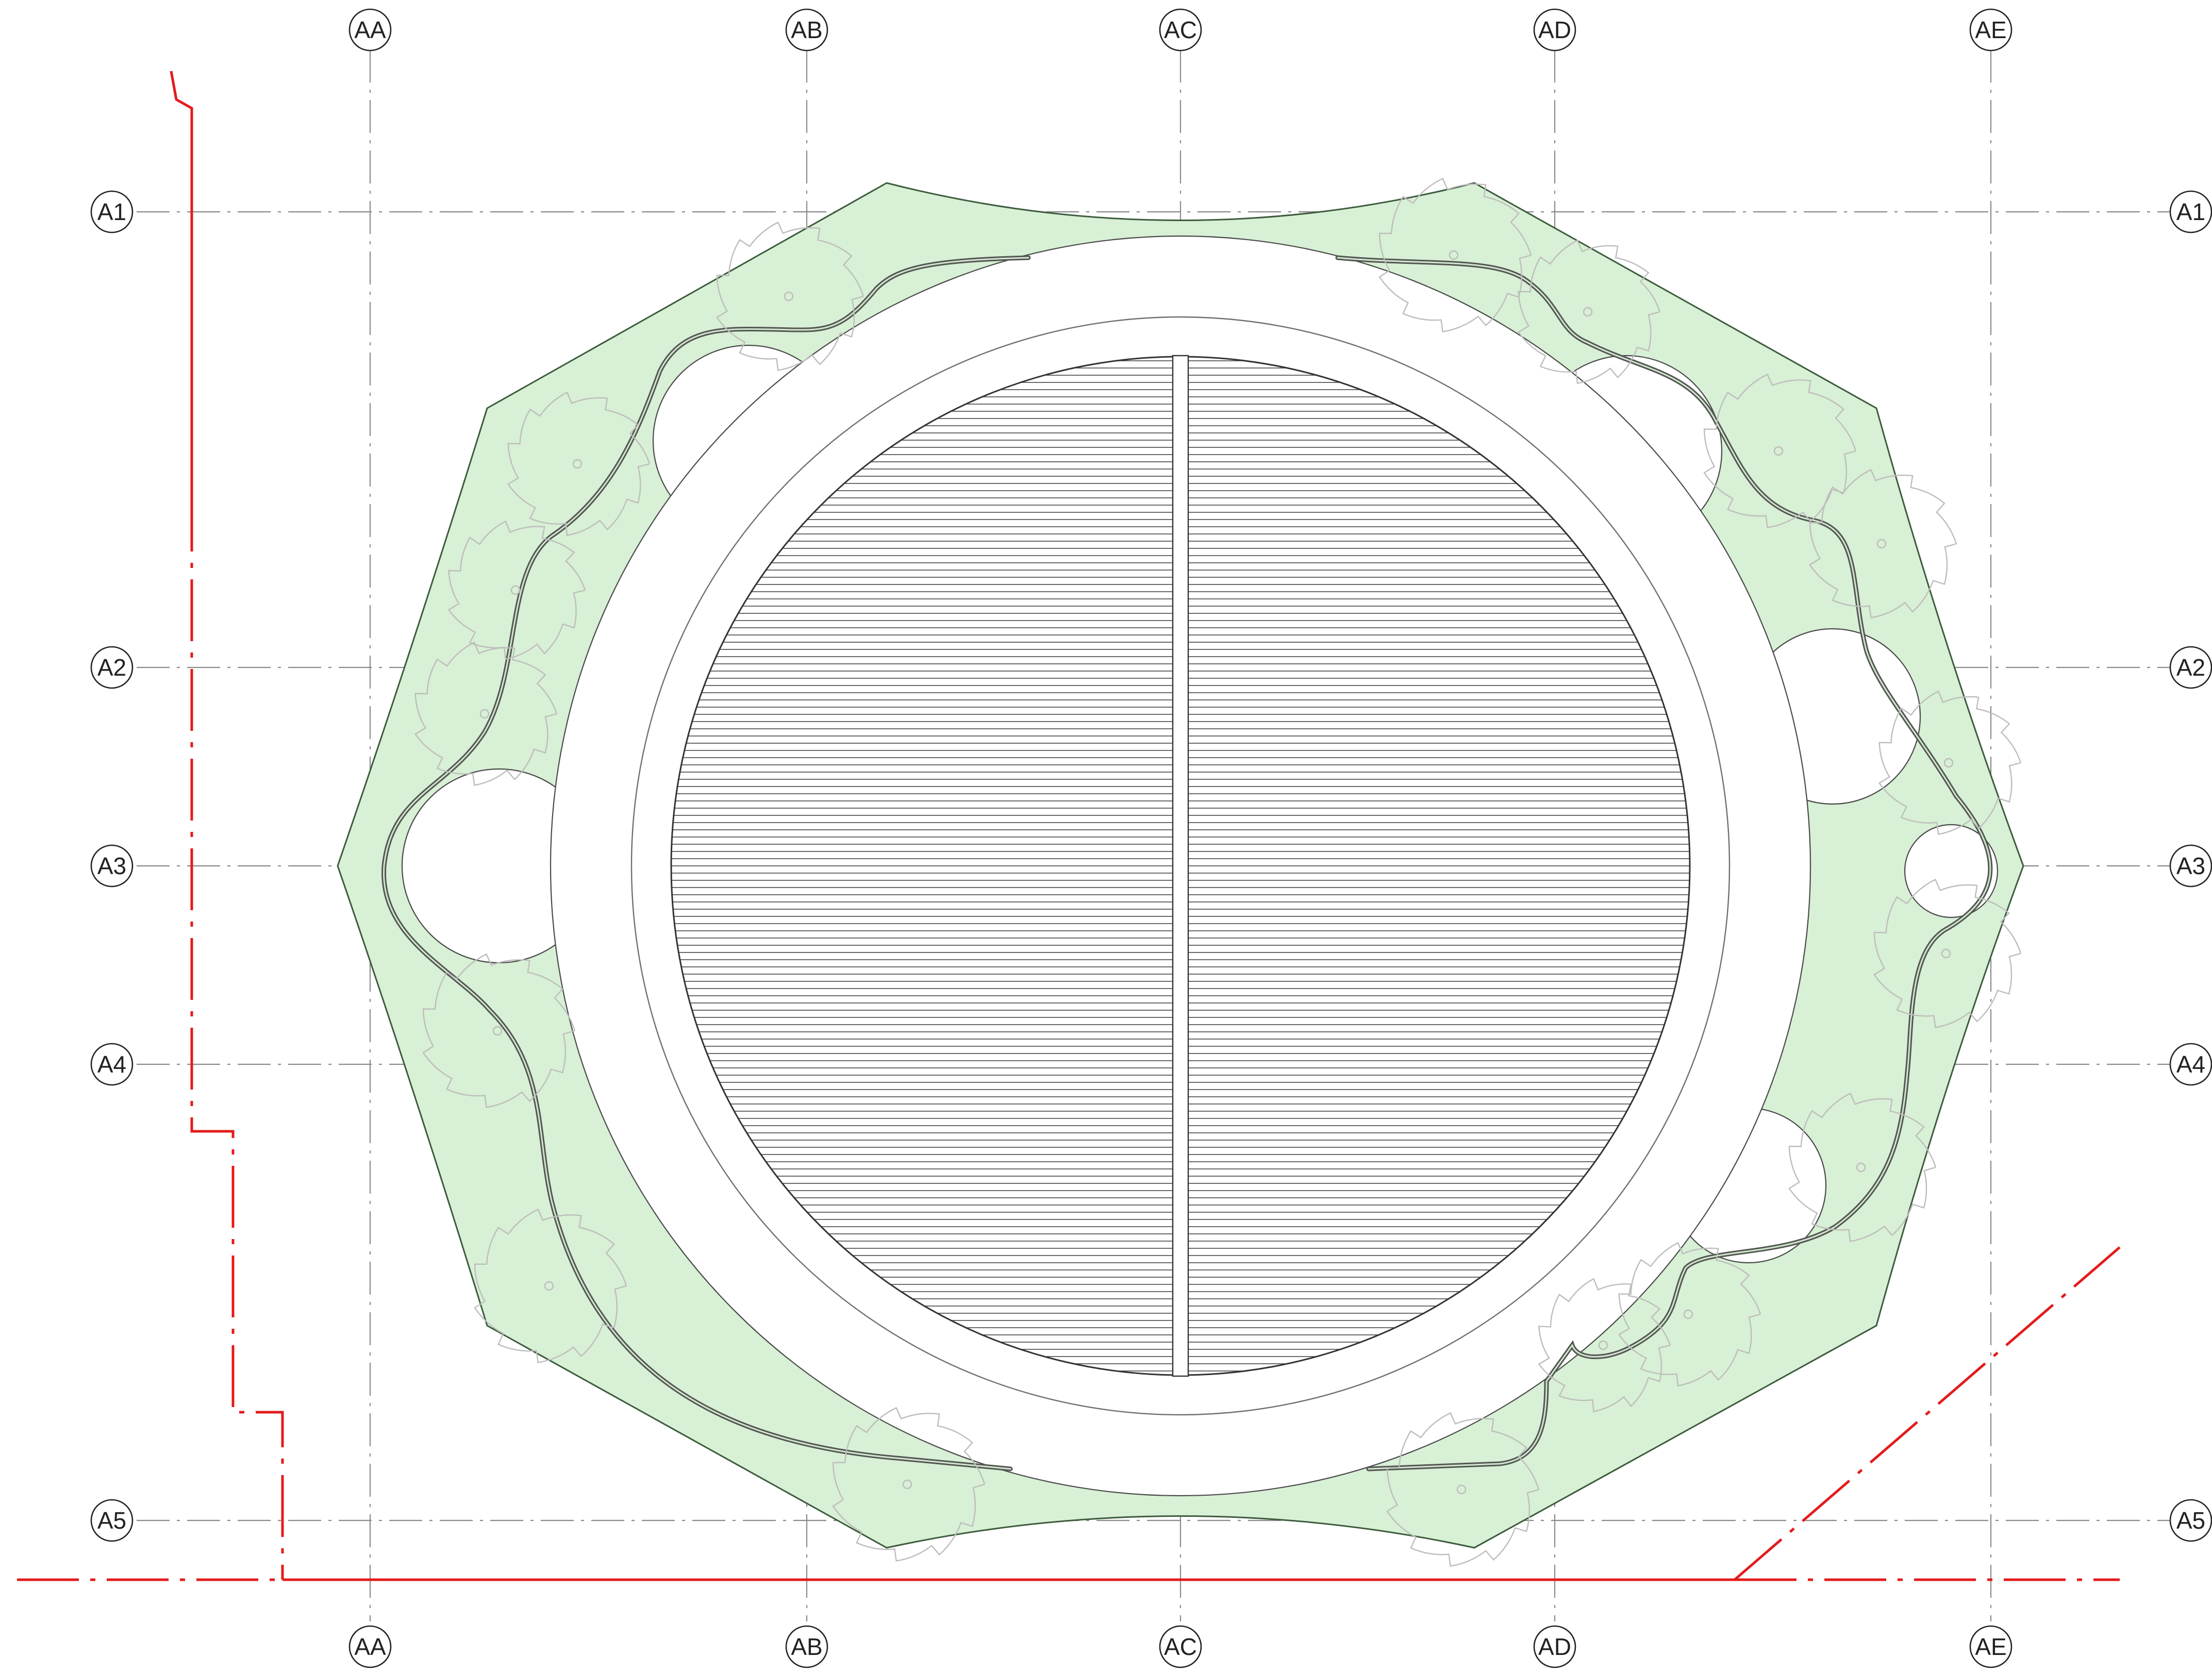  What do you see at coordinates (237, 1035) in the screenshot?
I see `boundary-line-left-dashed` at bounding box center [237, 1035].